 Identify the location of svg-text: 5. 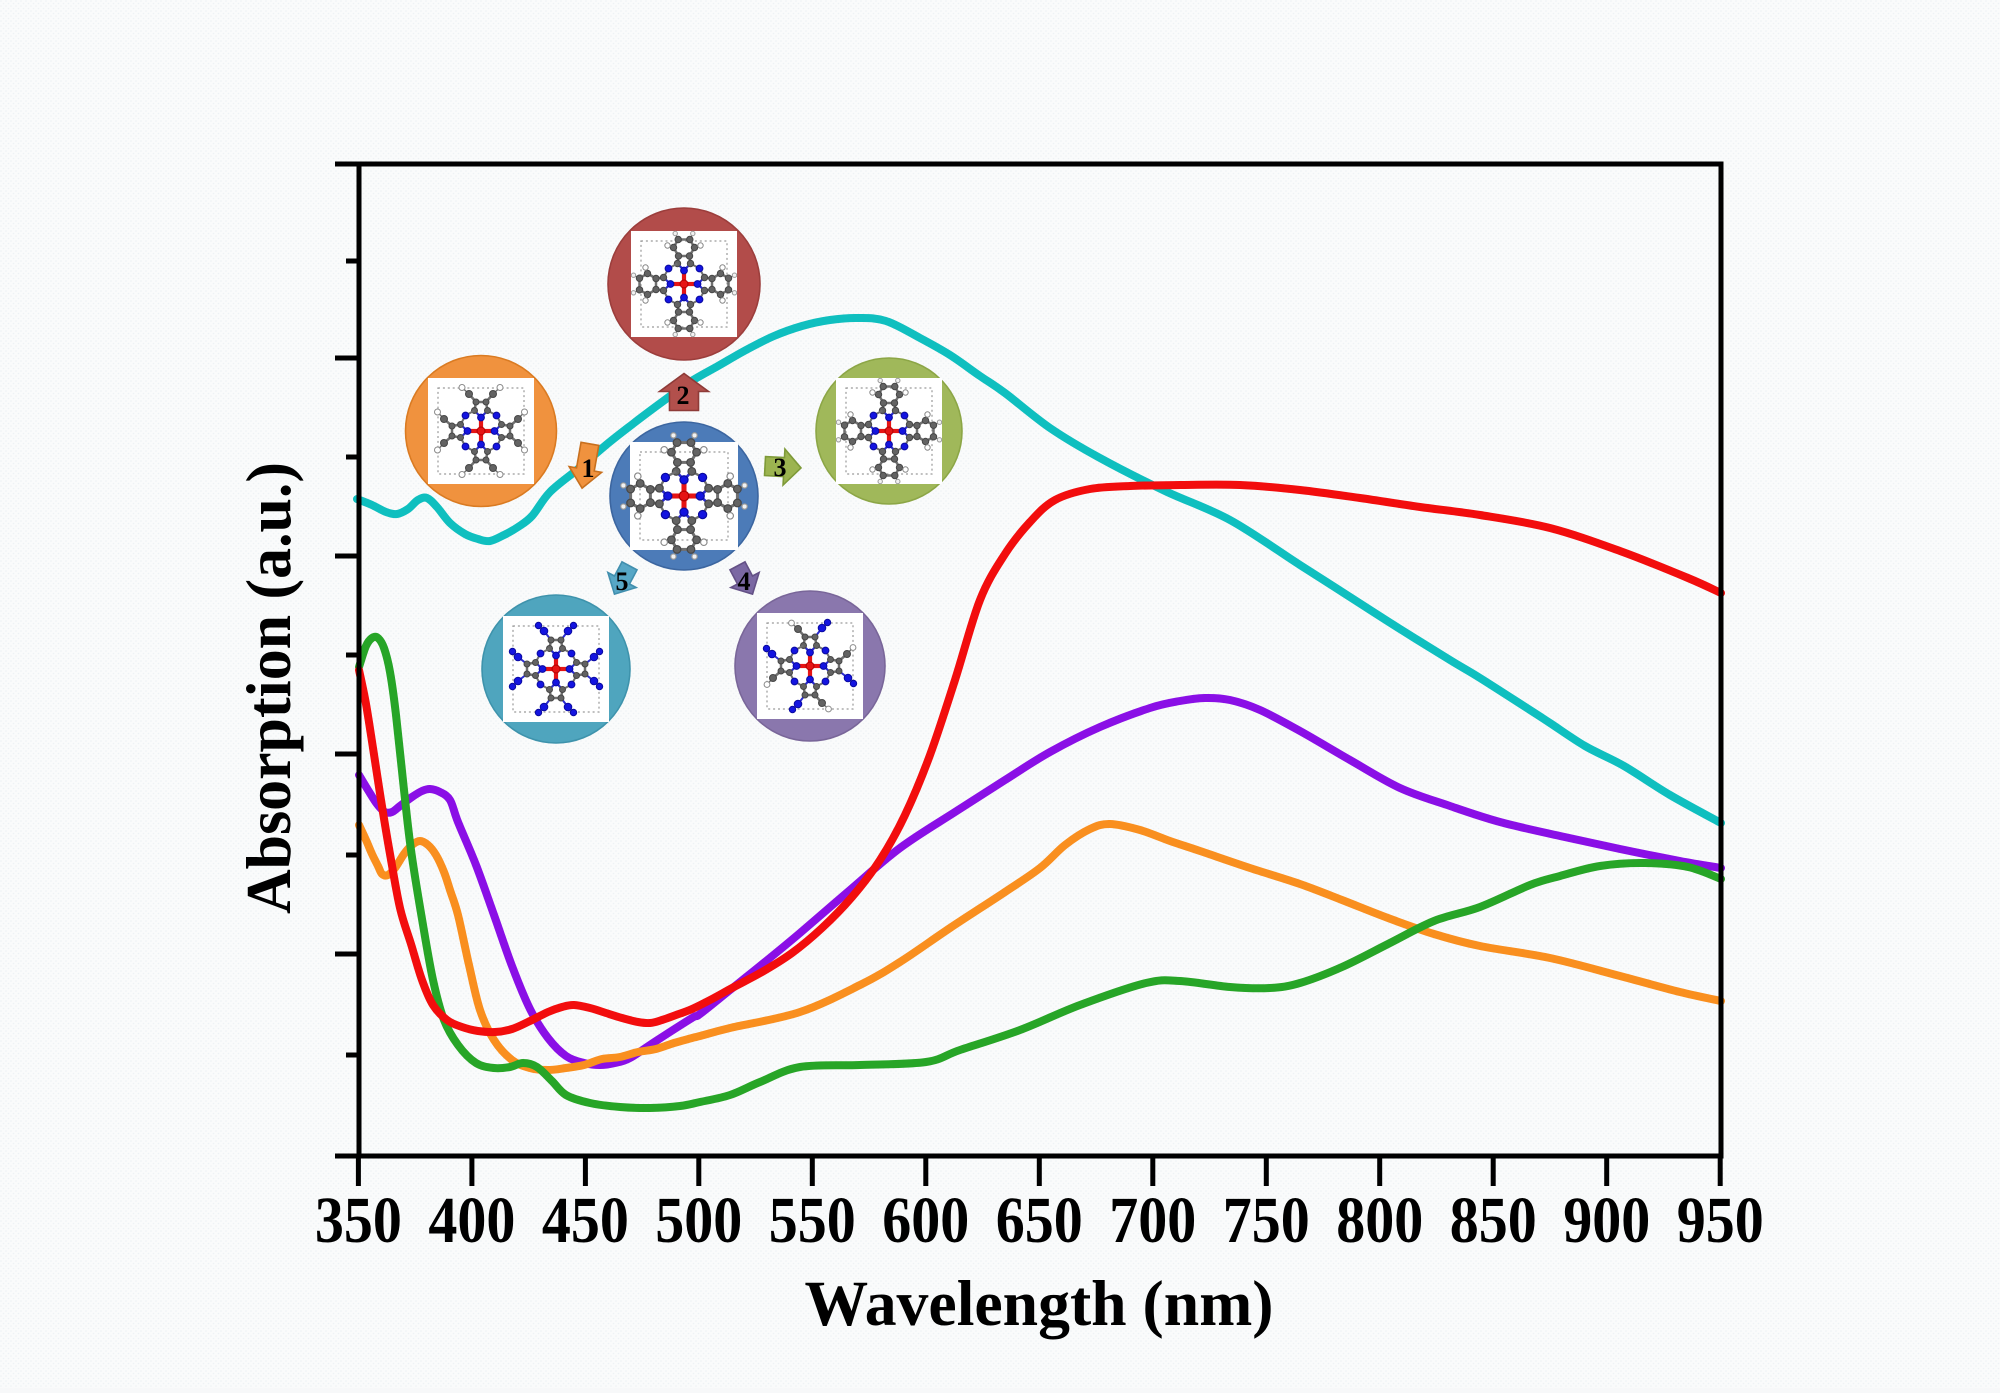
(622, 581).